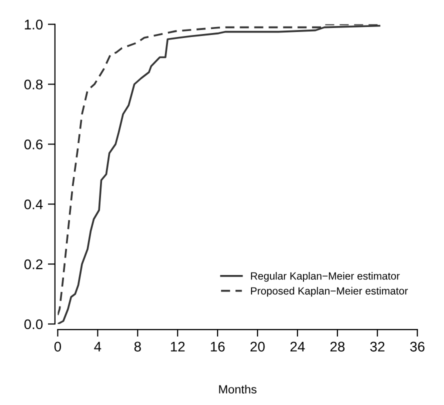 Image resolution: width=444 pixels, height=405 pixels. I want to click on y-tick-label: 0.6, so click(33, 145).